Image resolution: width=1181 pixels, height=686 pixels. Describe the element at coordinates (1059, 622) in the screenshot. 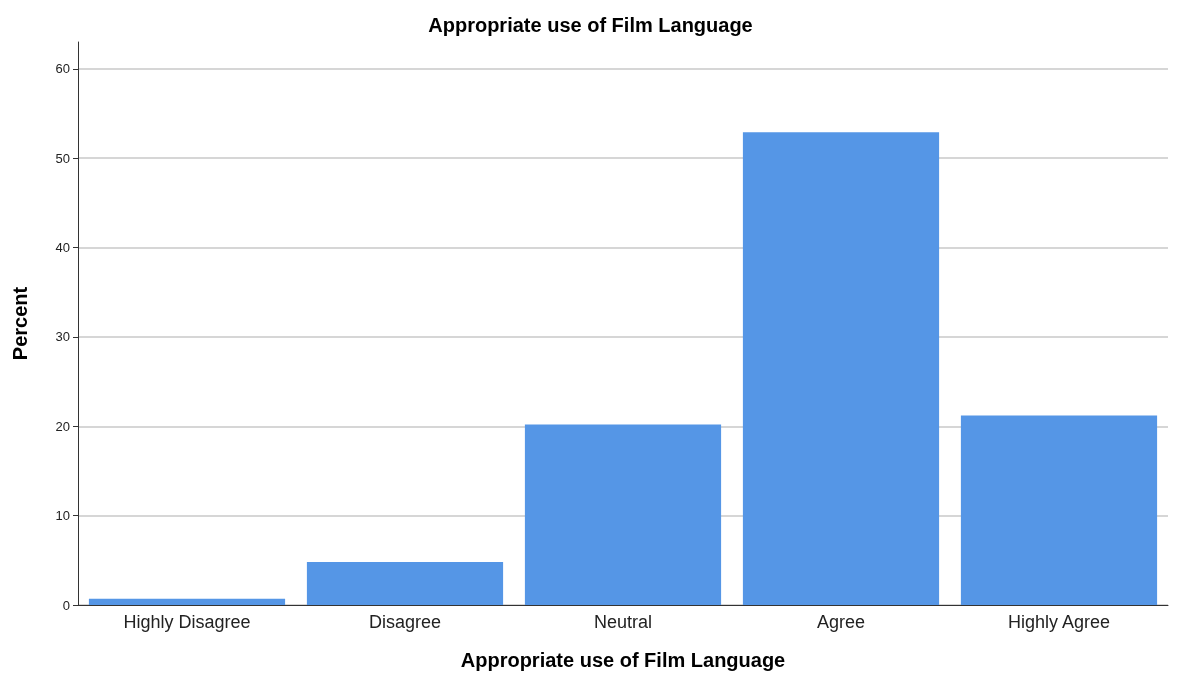

I see `x-tick-label: Highly Agree` at that location.